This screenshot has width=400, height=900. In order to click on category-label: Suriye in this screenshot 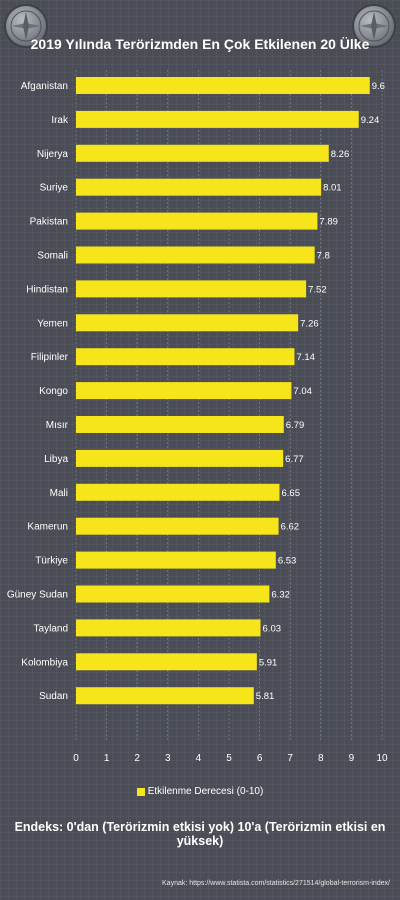, I will do `click(54, 188)`.